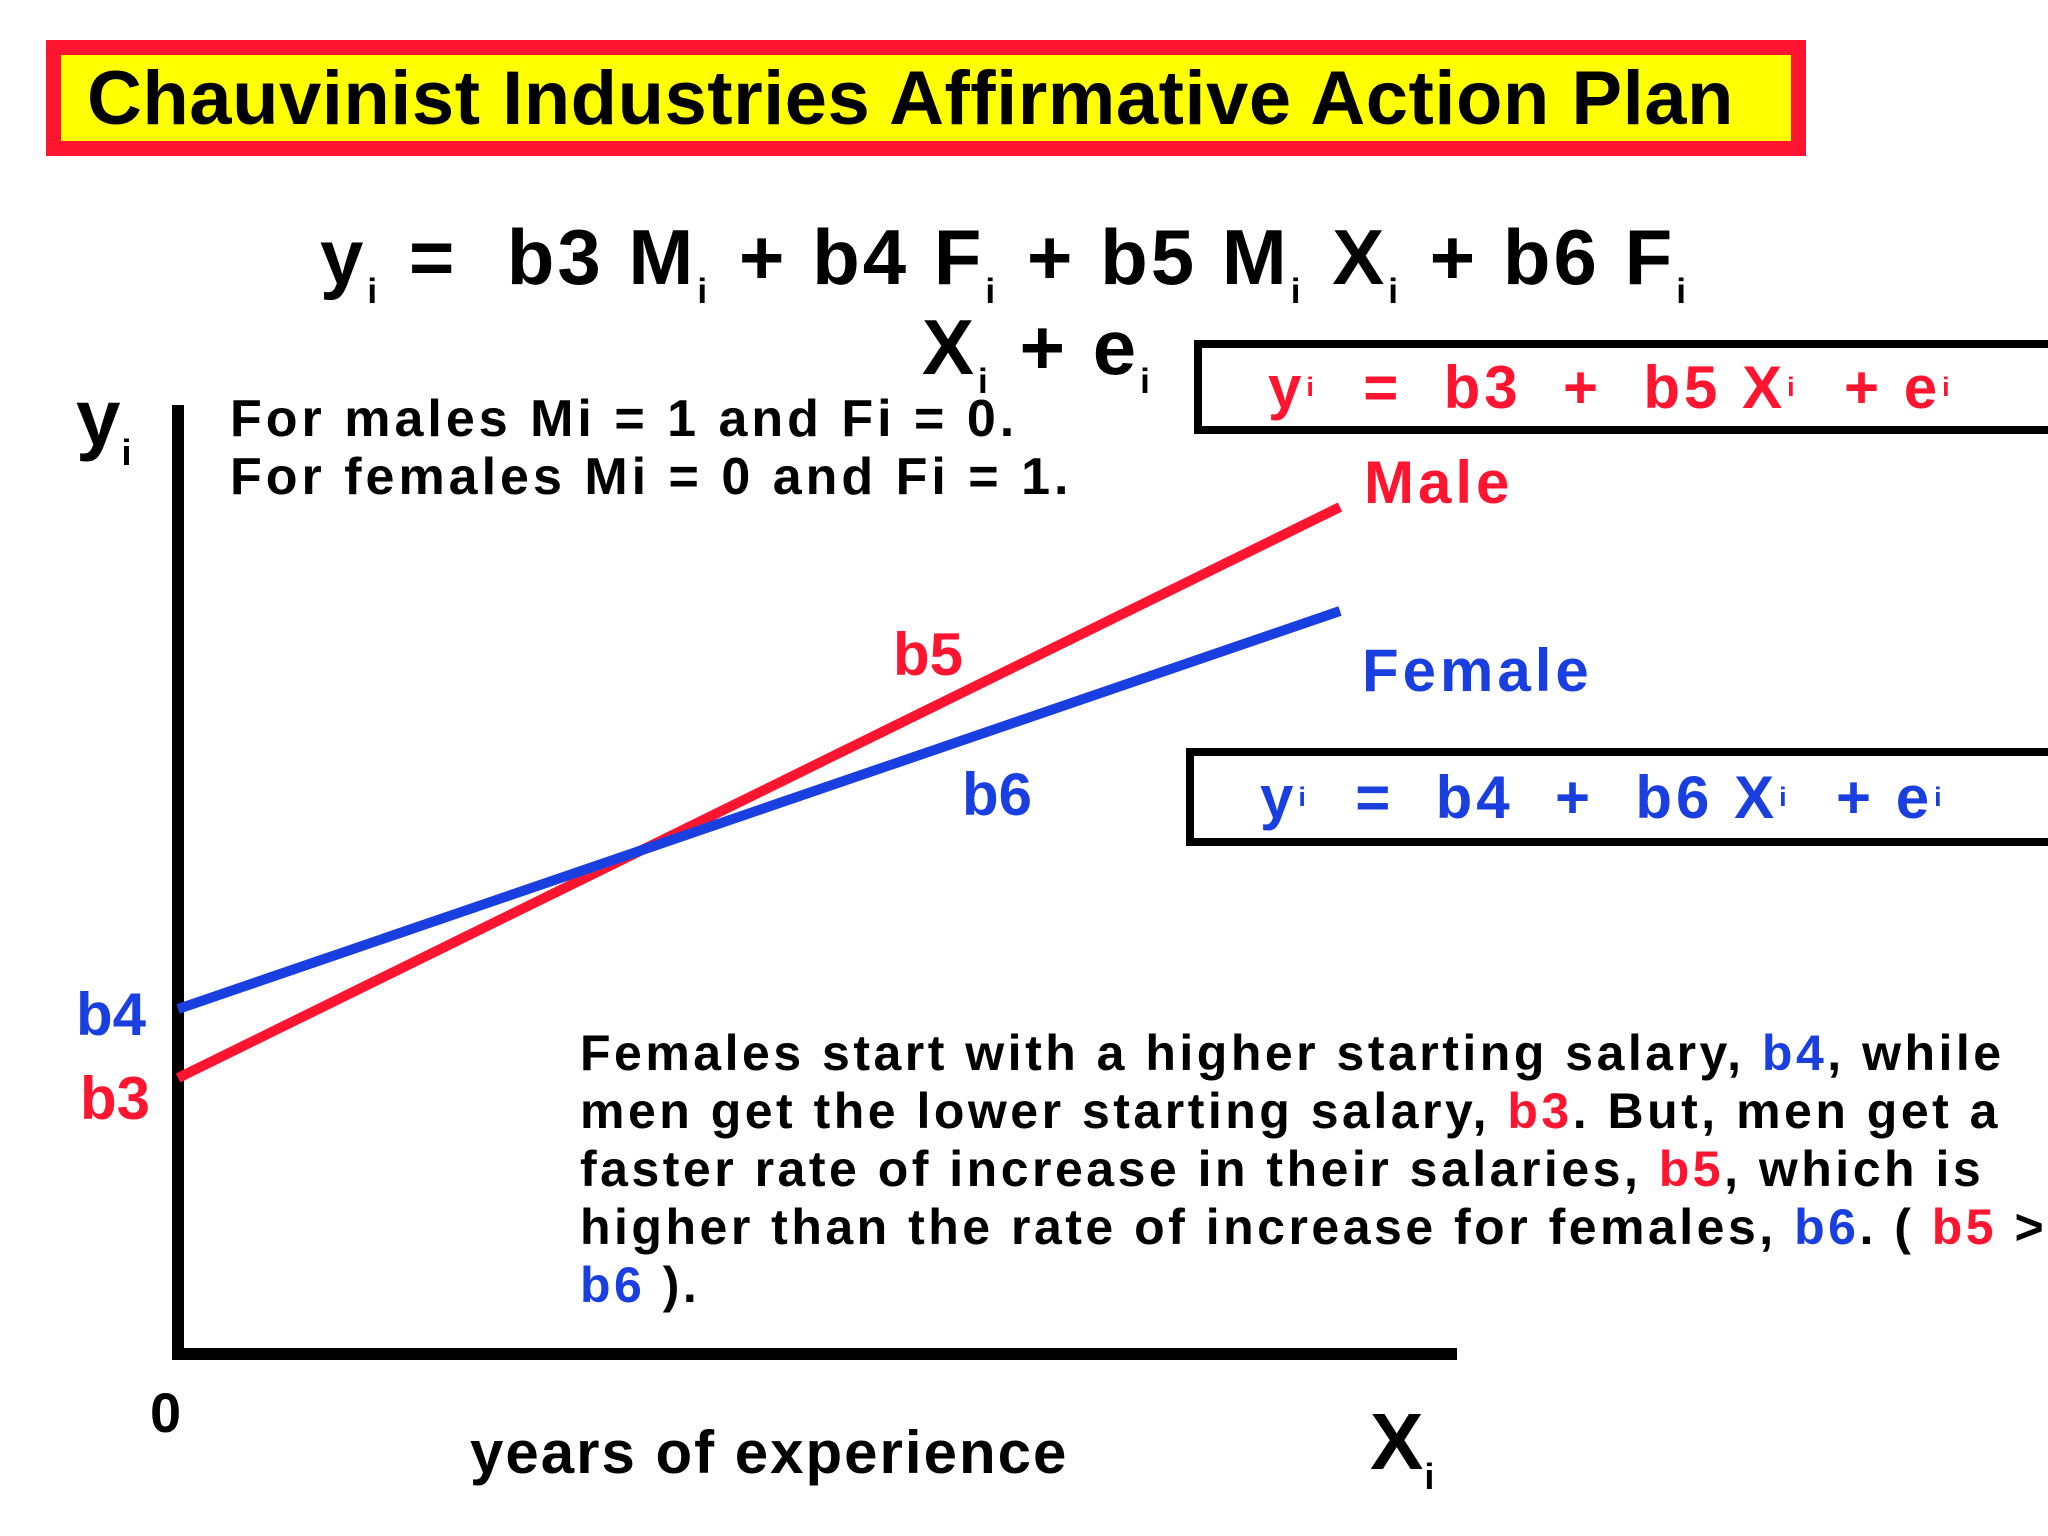 The width and height of the screenshot is (2048, 1536). I want to click on main-equation-line2: Xi + ei, so click(1037, 352).